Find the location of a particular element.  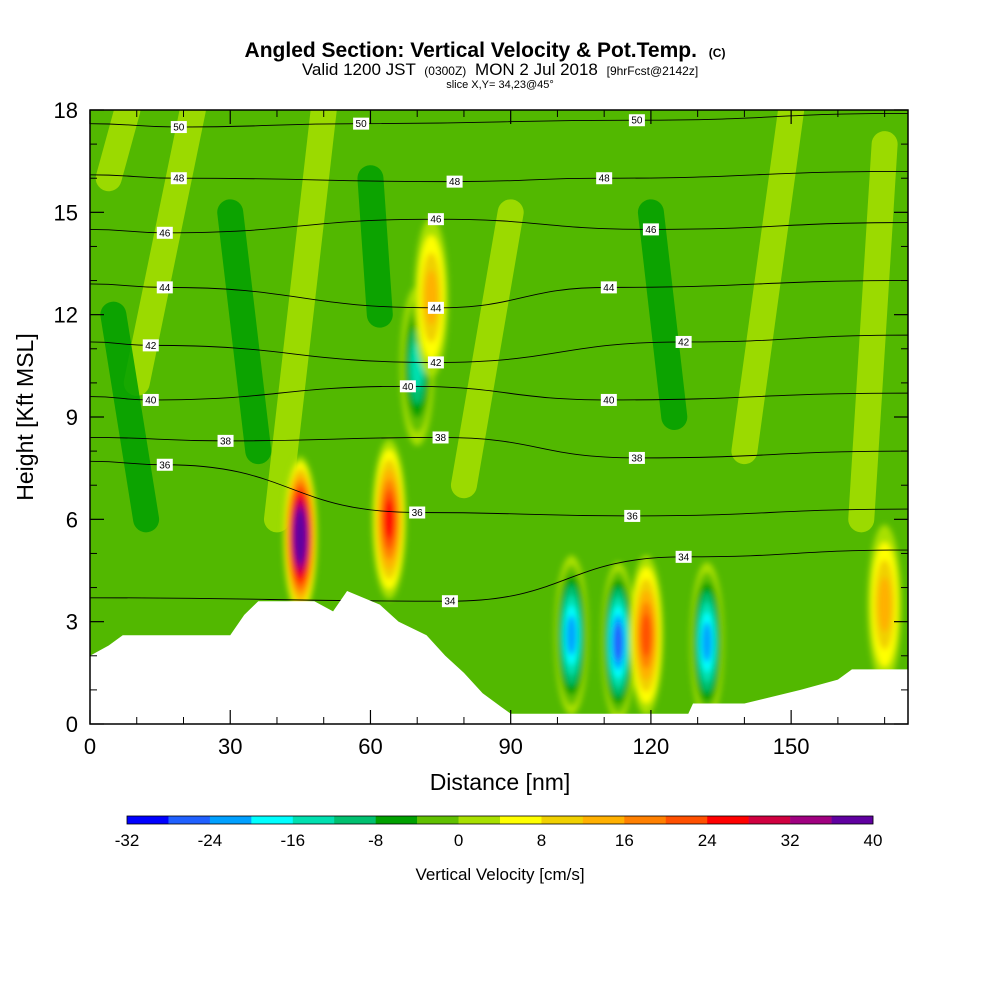

y-tick-label: 15 is located at coordinates (66, 212).